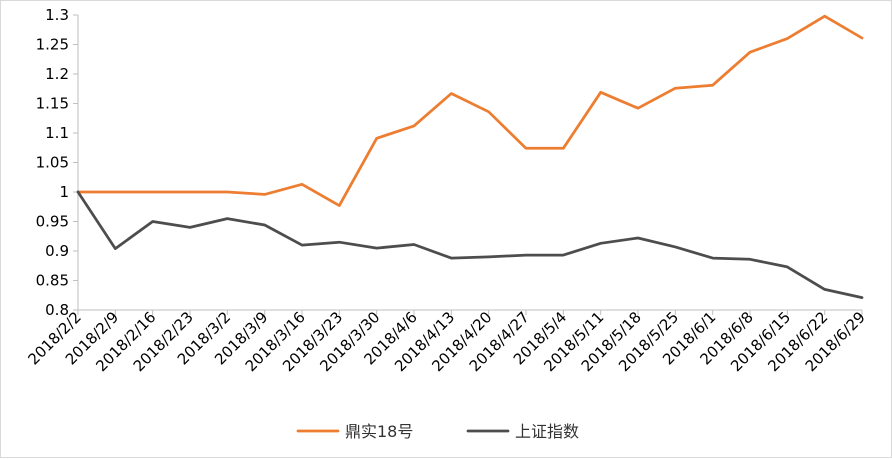 The height and width of the screenshot is (459, 892). I want to click on y-tick-label: 0.85, so click(52, 281).